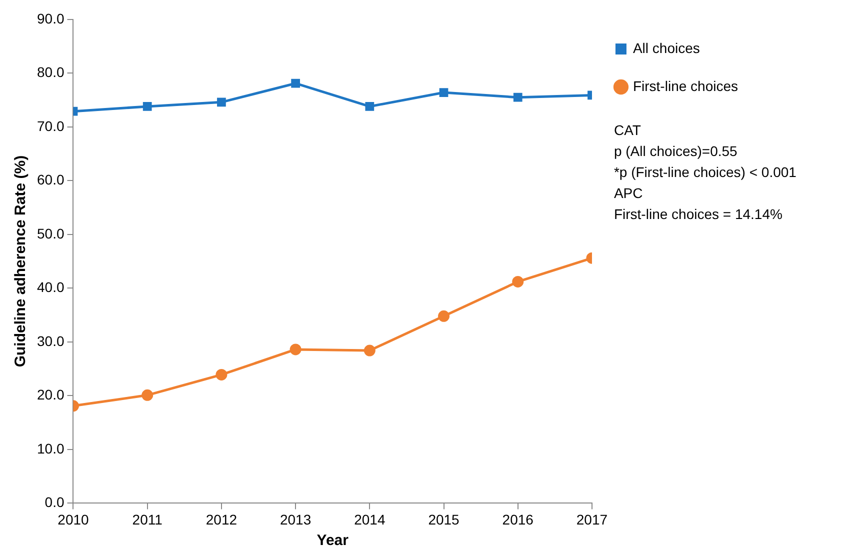 Image resolution: width=841 pixels, height=558 pixels. What do you see at coordinates (518, 519) in the screenshot?
I see `x-tick-label: 2016` at bounding box center [518, 519].